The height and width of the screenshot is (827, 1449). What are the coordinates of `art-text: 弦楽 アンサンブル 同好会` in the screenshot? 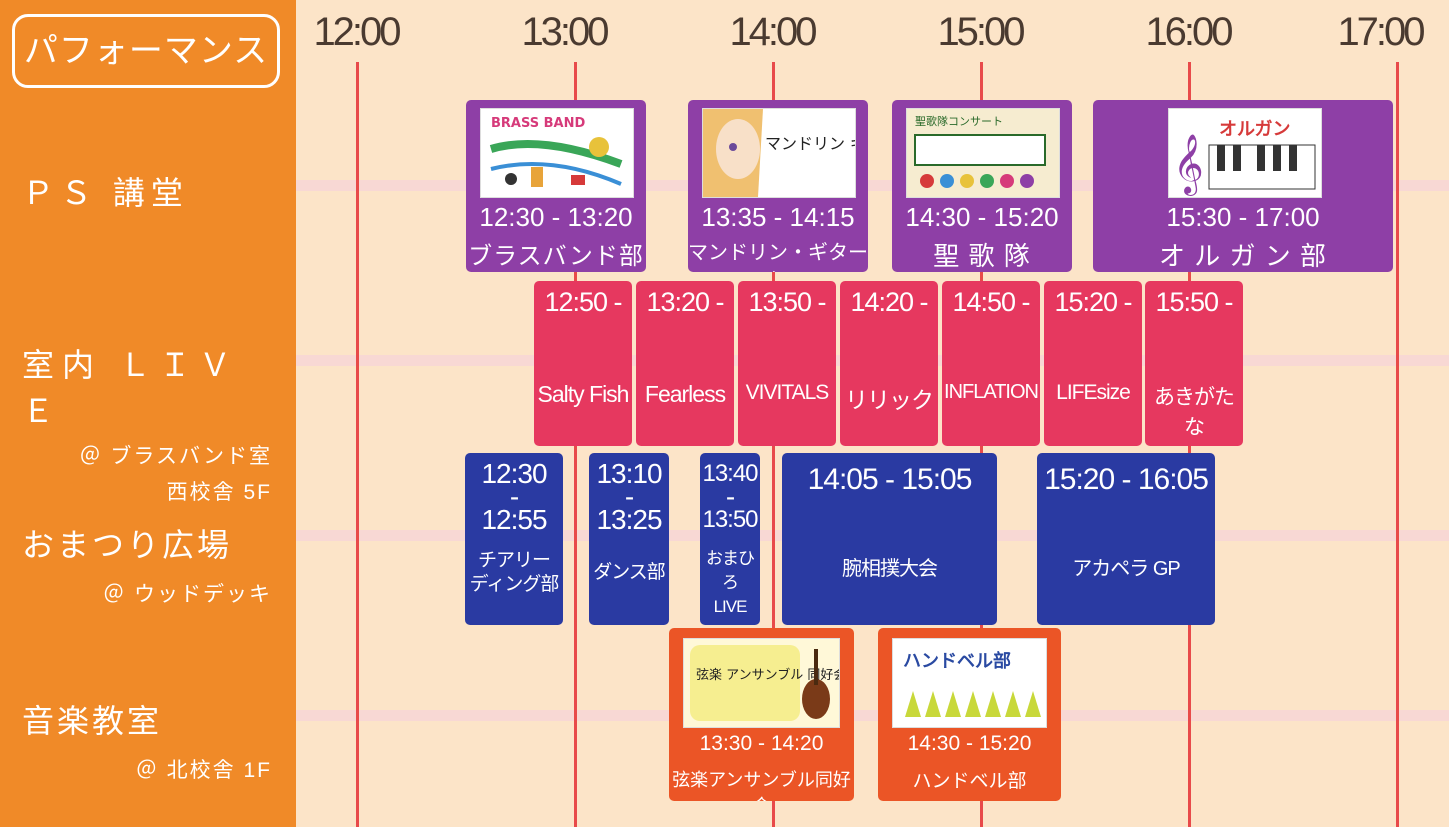 It's located at (767, 675).